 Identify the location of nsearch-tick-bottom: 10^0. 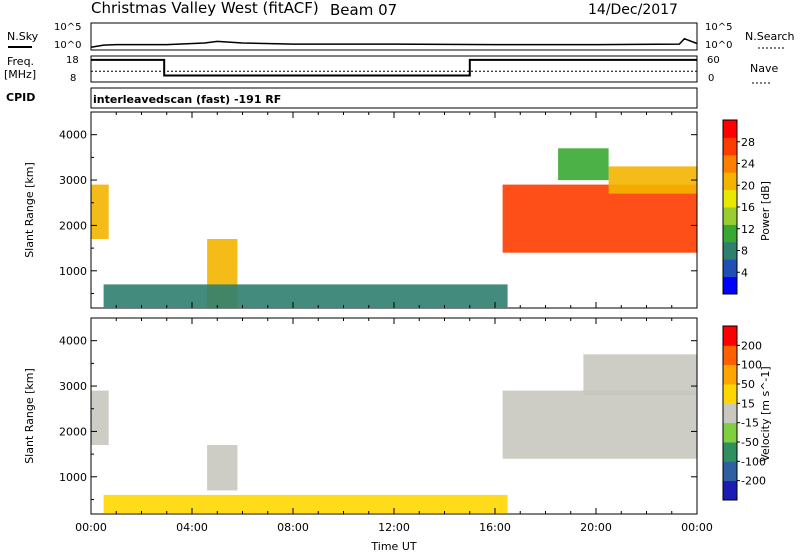
(718, 45).